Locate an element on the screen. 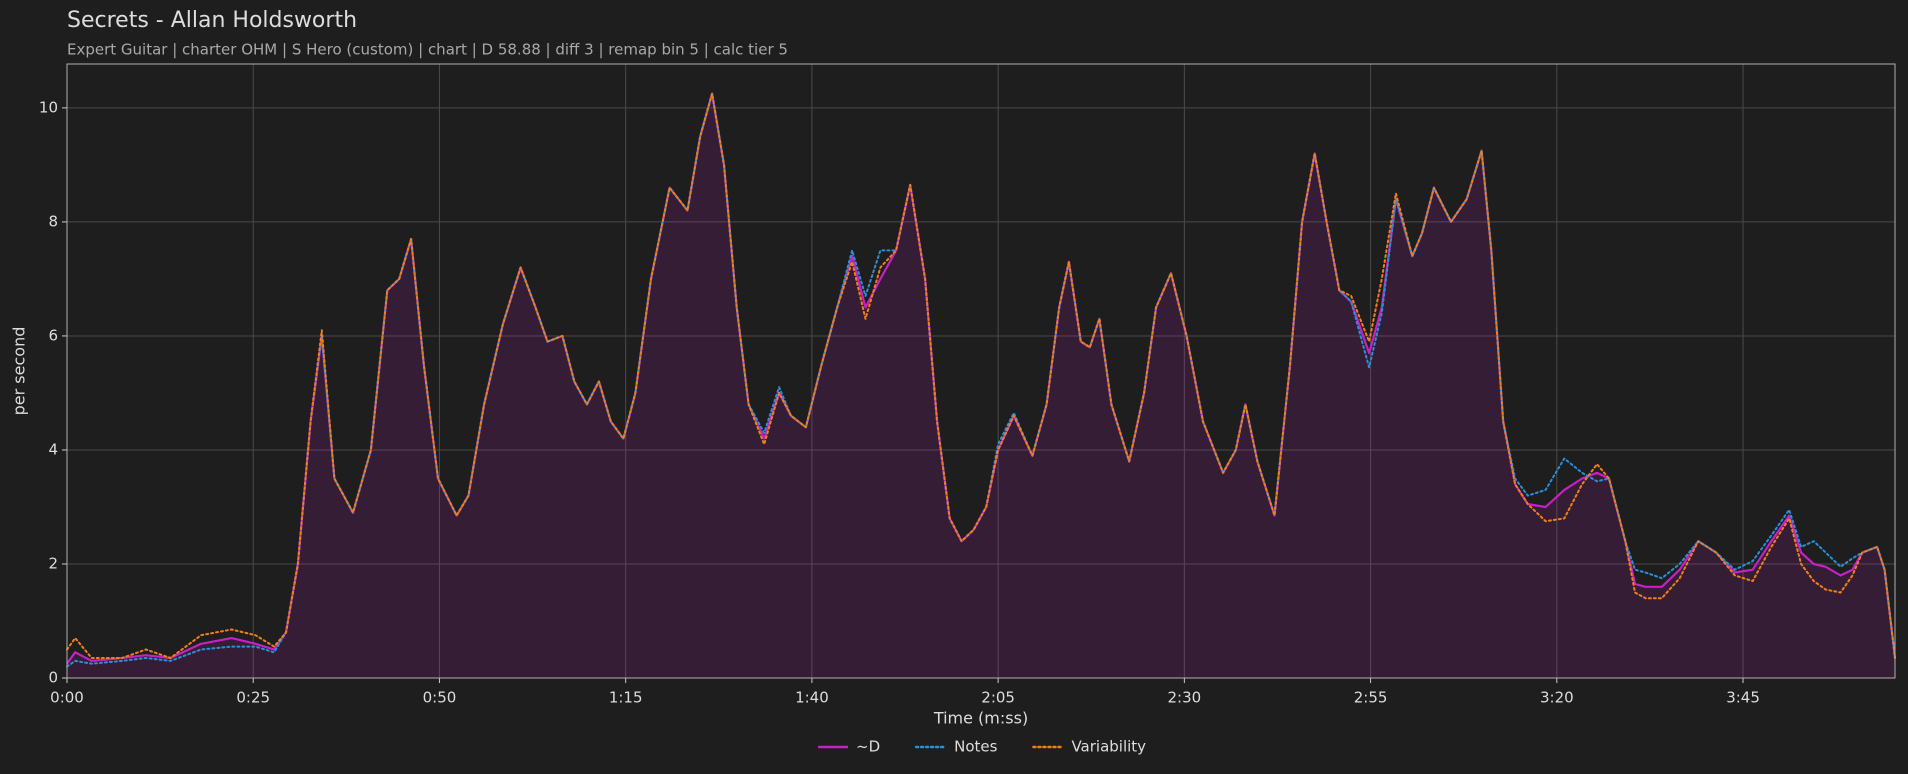 The width and height of the screenshot is (1908, 774). x-tick-label: 0:50 is located at coordinates (440, 698).